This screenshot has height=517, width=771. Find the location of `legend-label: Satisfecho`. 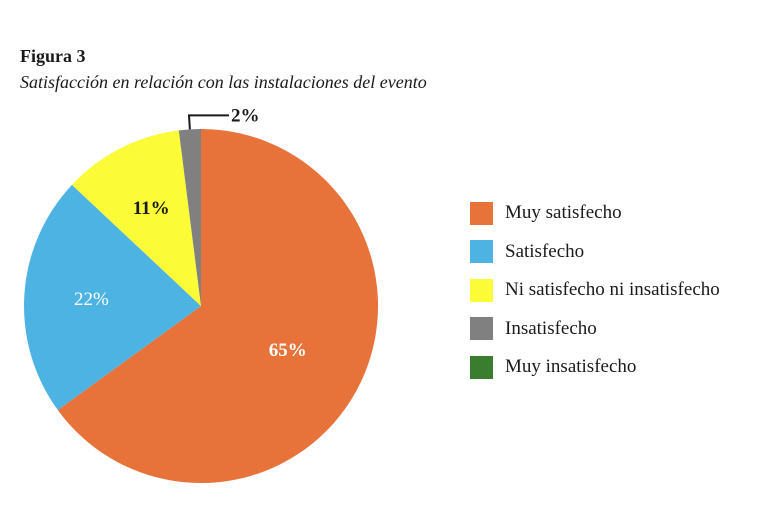

legend-label: Satisfecho is located at coordinates (545, 251).